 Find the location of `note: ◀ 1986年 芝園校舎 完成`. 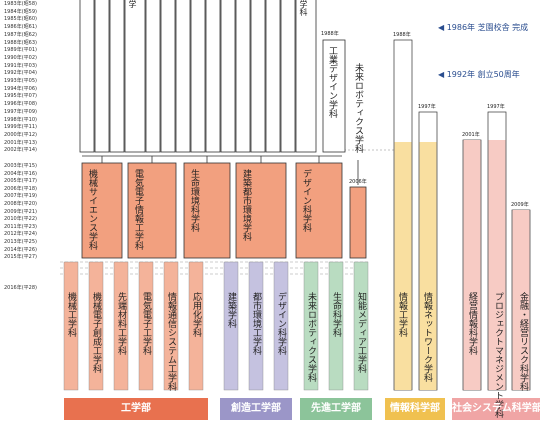

note: ◀ 1986年 芝園校舎 完成 is located at coordinates (483, 27).